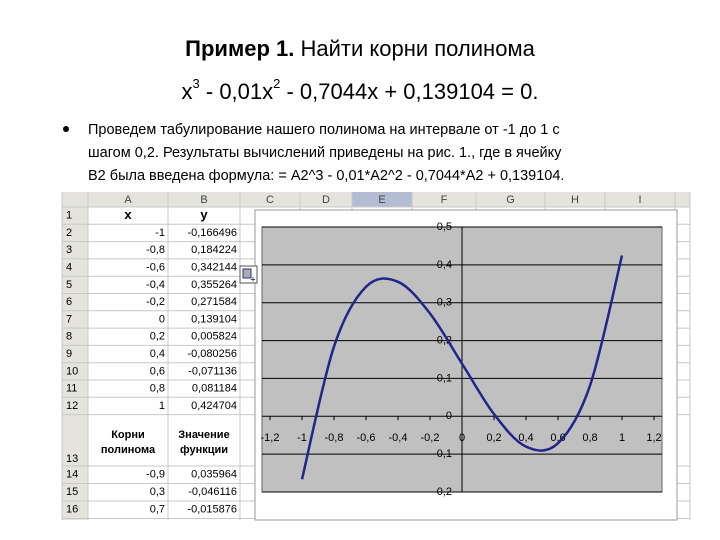 Image resolution: width=720 pixels, height=540 pixels. Describe the element at coordinates (214, 267) in the screenshot. I see `cell: 0,342144` at that location.